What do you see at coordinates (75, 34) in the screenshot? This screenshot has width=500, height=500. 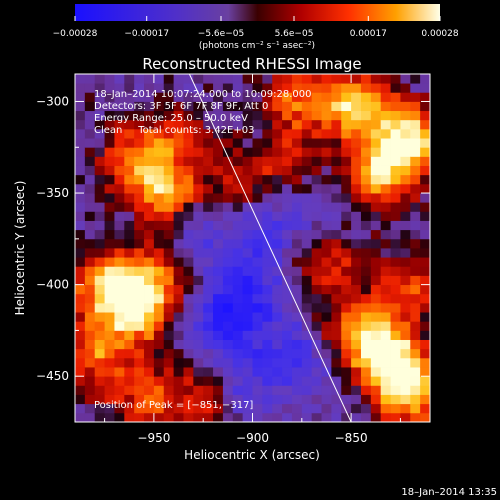 I see `colorbar-tick-label: −0.00028` at bounding box center [75, 34].